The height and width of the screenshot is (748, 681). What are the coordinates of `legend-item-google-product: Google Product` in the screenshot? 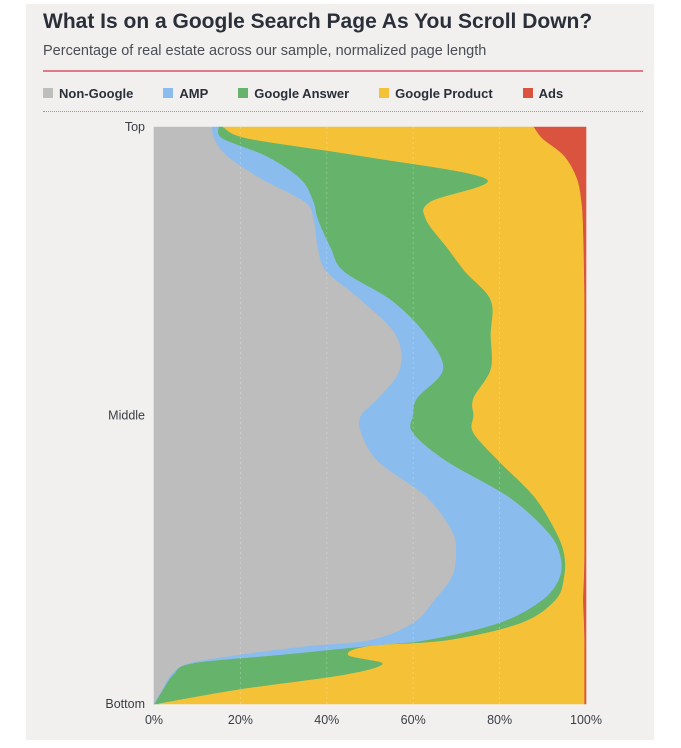 It's located at (436, 93).